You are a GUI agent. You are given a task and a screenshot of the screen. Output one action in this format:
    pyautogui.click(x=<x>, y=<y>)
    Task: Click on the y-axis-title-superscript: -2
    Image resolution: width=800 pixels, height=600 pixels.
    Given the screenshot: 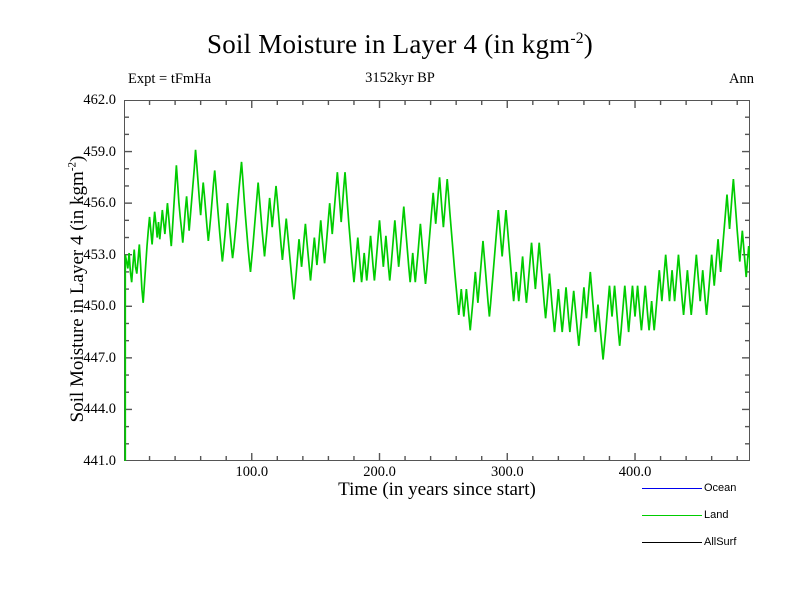 What is the action you would take?
    pyautogui.click(x=72, y=166)
    